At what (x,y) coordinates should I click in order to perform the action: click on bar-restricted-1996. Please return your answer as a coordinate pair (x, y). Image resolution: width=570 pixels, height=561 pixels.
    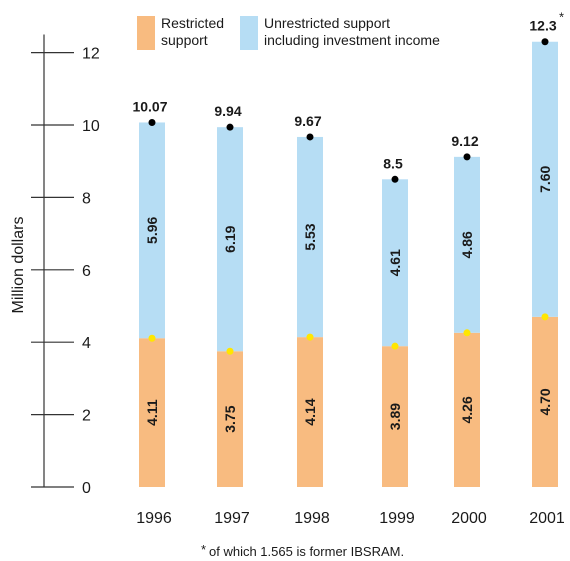
    Looking at the image, I should click on (152, 412).